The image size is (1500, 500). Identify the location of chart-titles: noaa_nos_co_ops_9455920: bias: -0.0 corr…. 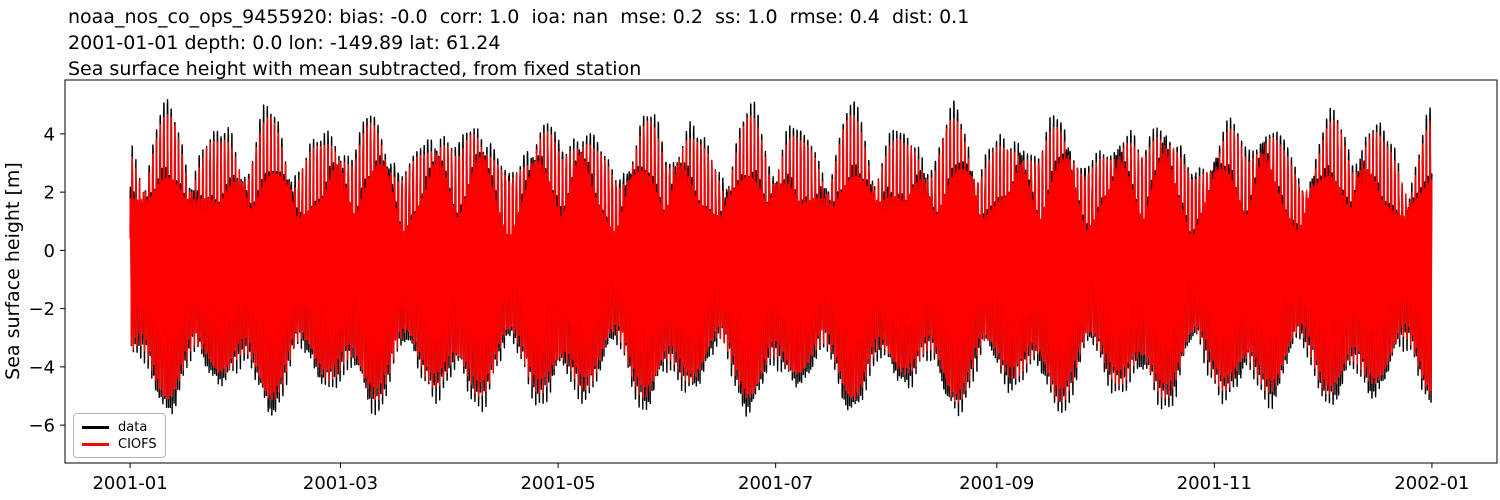
(518, 43).